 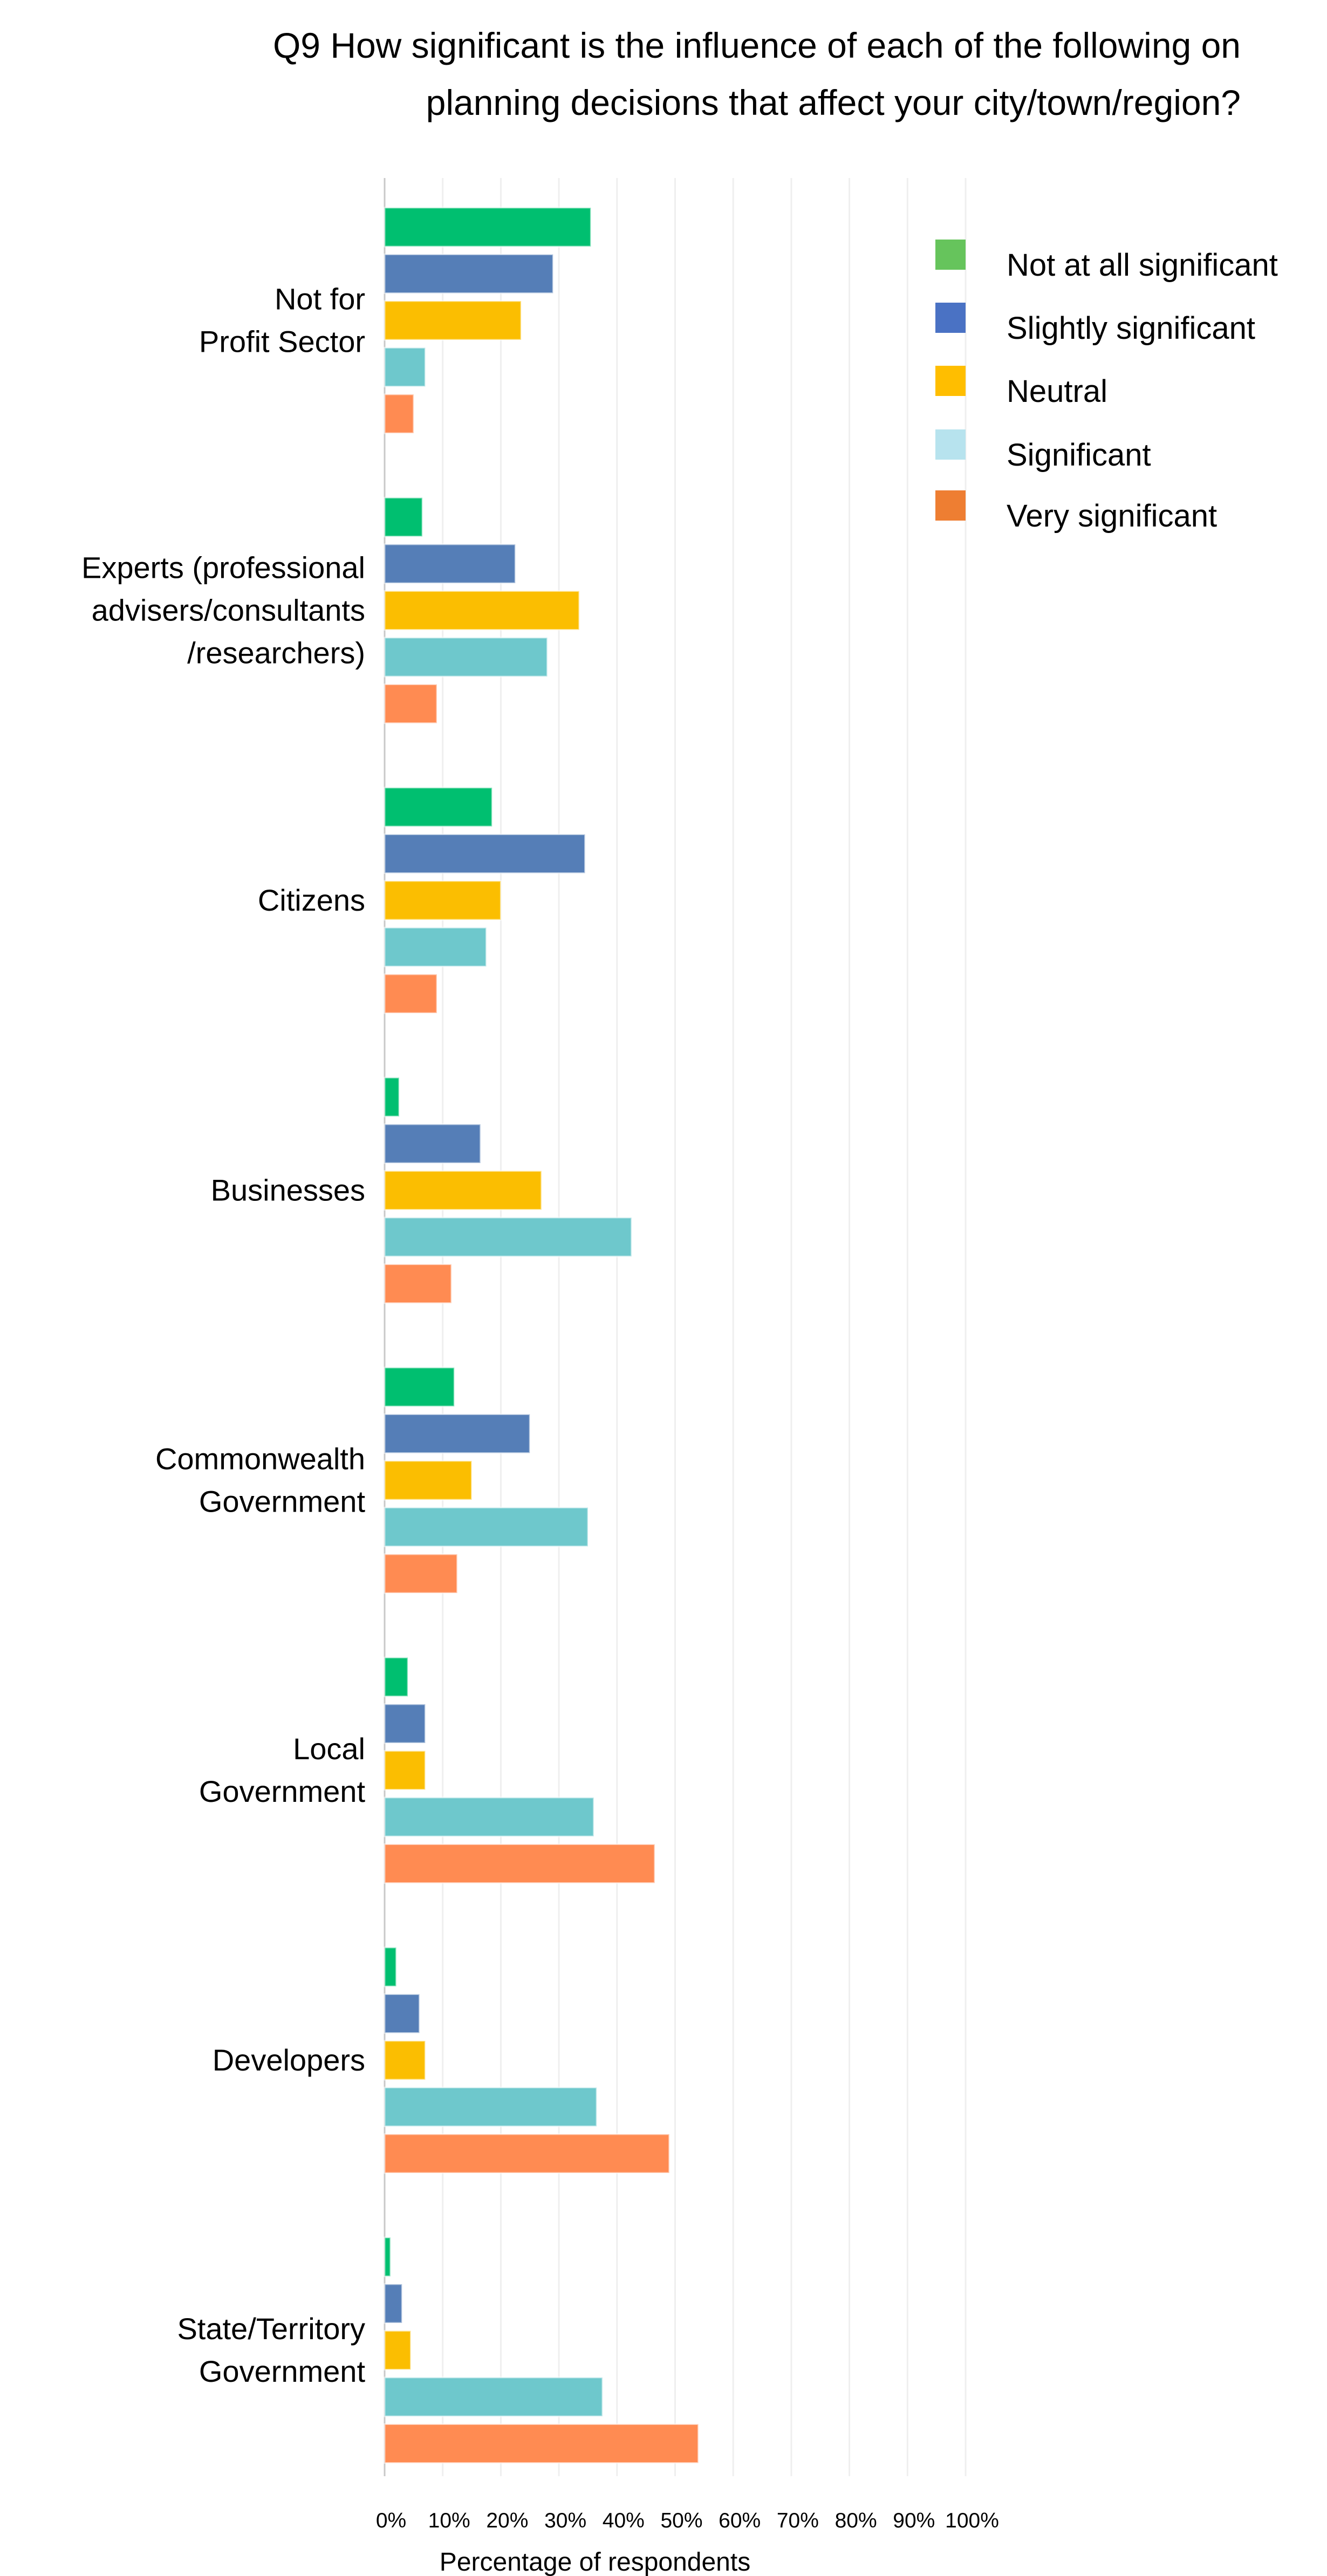 What do you see at coordinates (320, 299) in the screenshot?
I see `category-label: Not for` at bounding box center [320, 299].